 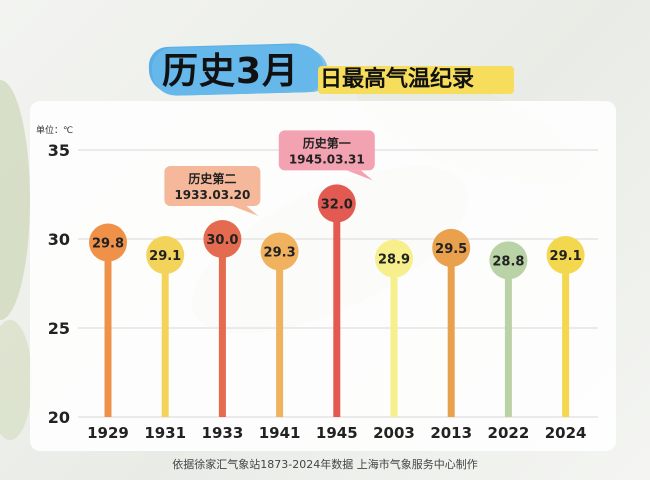 I want to click on data-label-2003: 28.9, so click(x=394, y=260).